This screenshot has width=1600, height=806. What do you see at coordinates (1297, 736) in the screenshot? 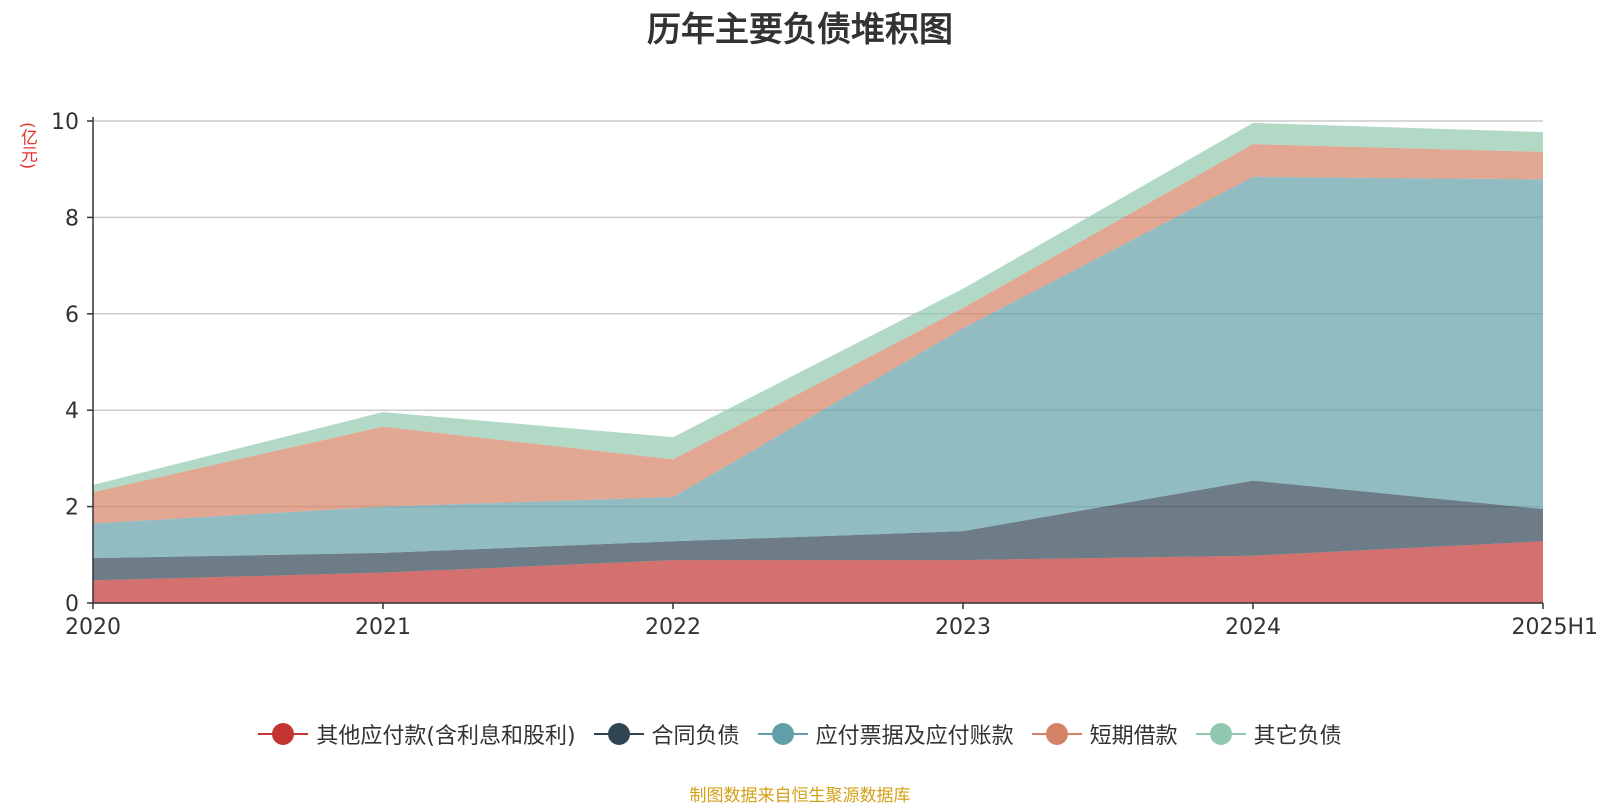
I see `legend-label: 其它负债` at bounding box center [1297, 736].